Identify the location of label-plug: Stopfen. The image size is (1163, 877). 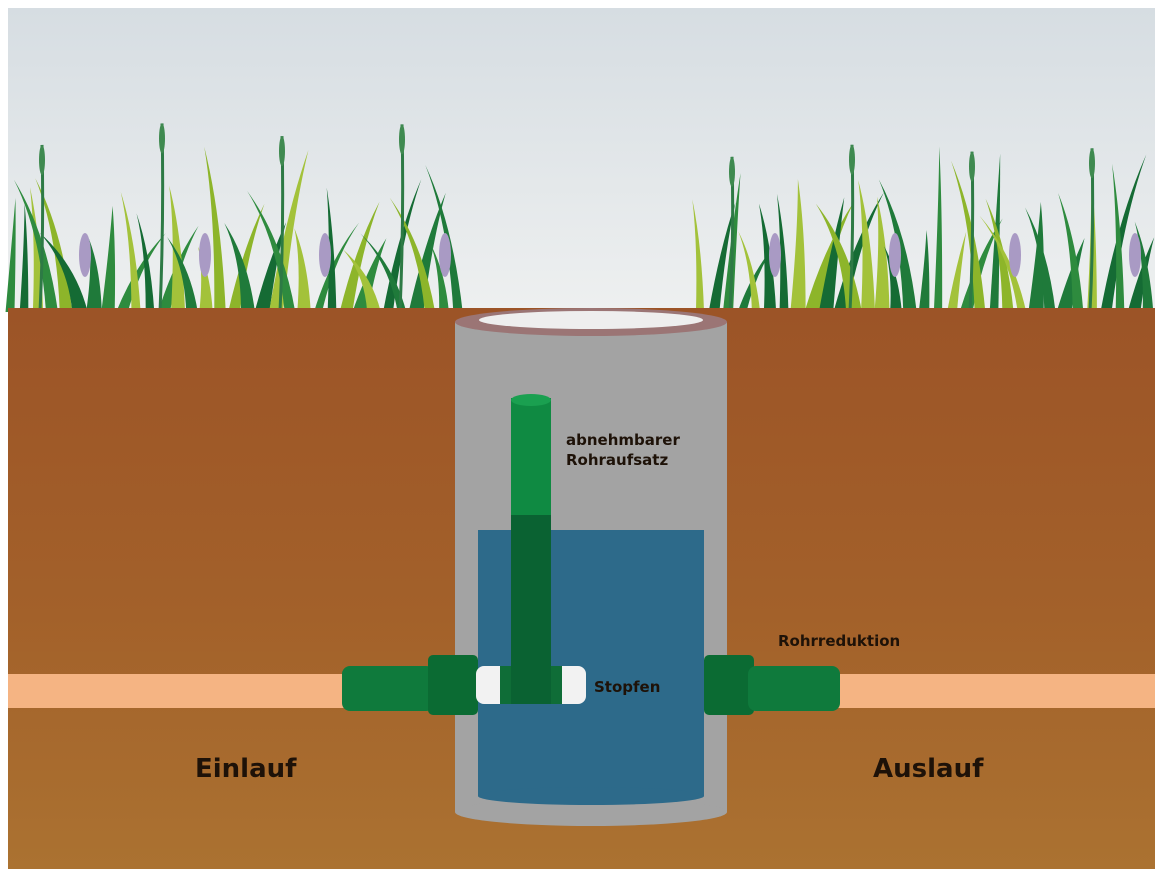
(627, 687).